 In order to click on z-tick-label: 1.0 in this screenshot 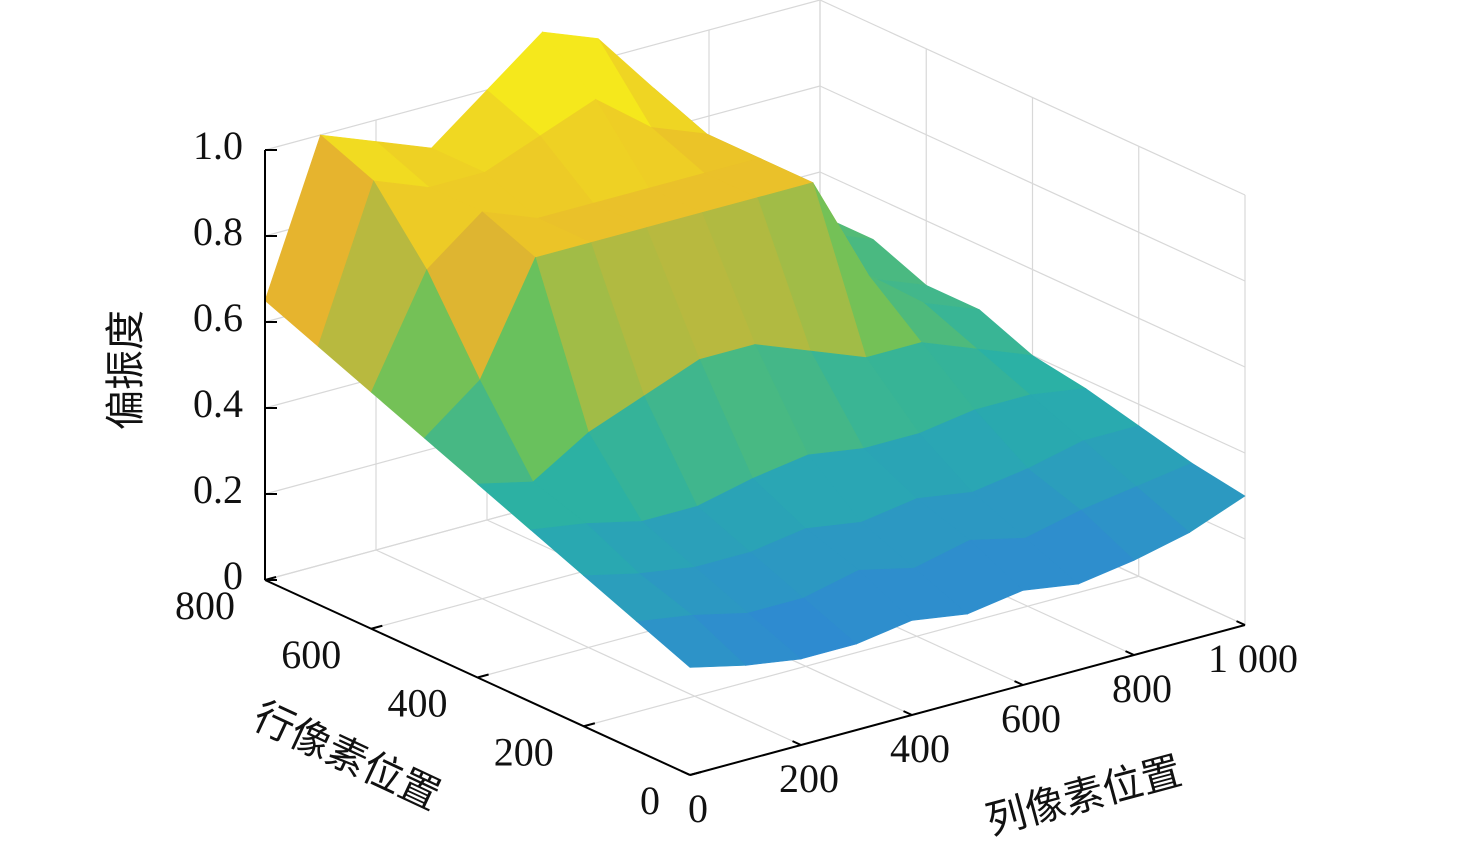, I will do `click(218, 145)`.